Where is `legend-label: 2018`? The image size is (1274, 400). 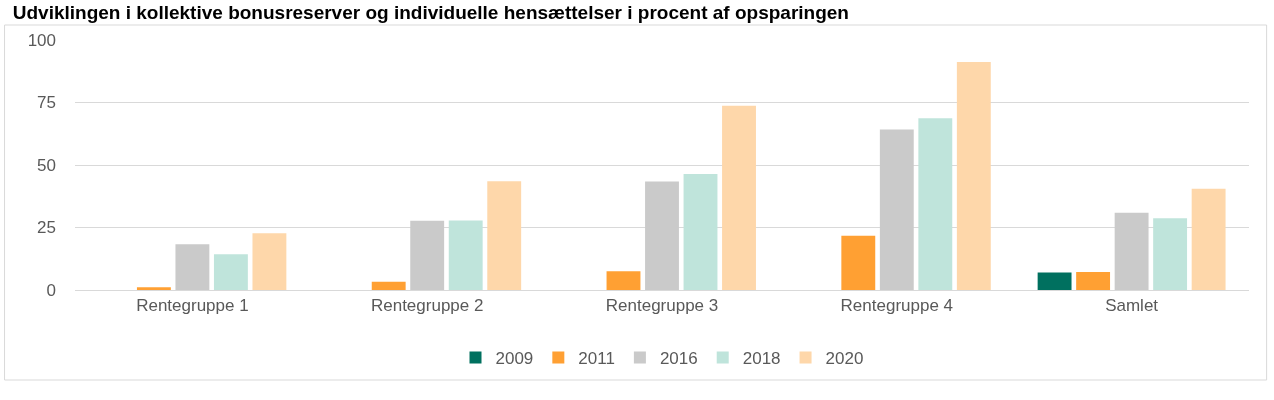
legend-label: 2018 is located at coordinates (761, 359).